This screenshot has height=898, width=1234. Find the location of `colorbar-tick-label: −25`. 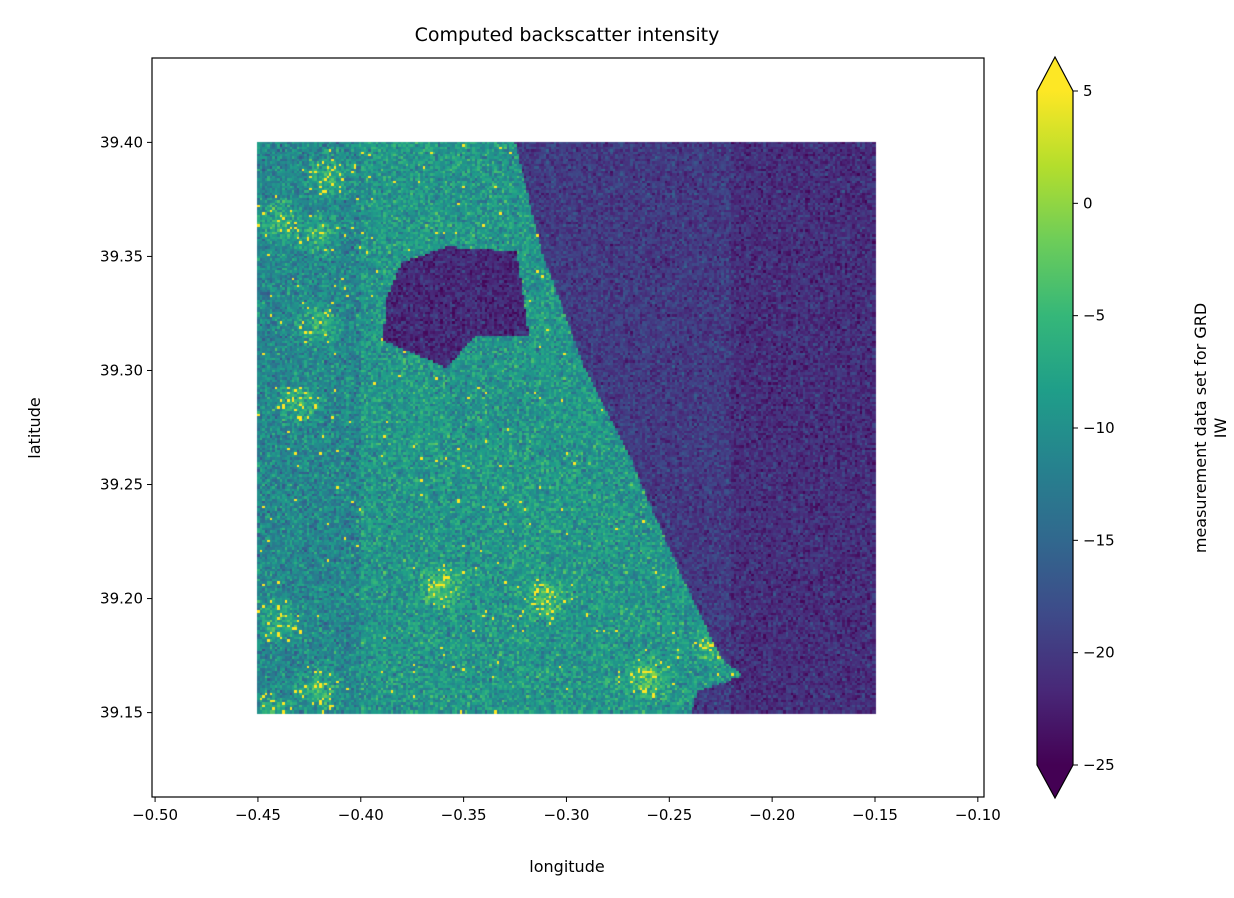

colorbar-tick-label: −25 is located at coordinates (1099, 765).